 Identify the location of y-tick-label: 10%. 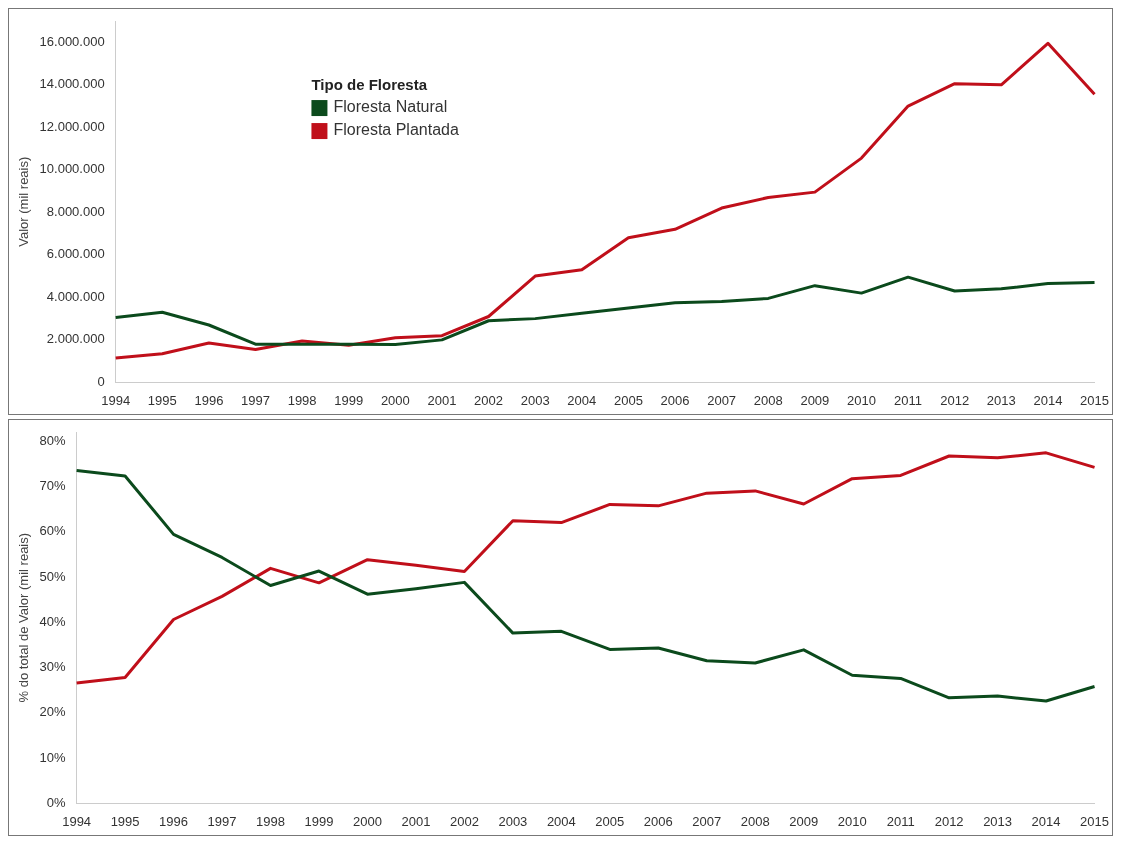
(53, 757).